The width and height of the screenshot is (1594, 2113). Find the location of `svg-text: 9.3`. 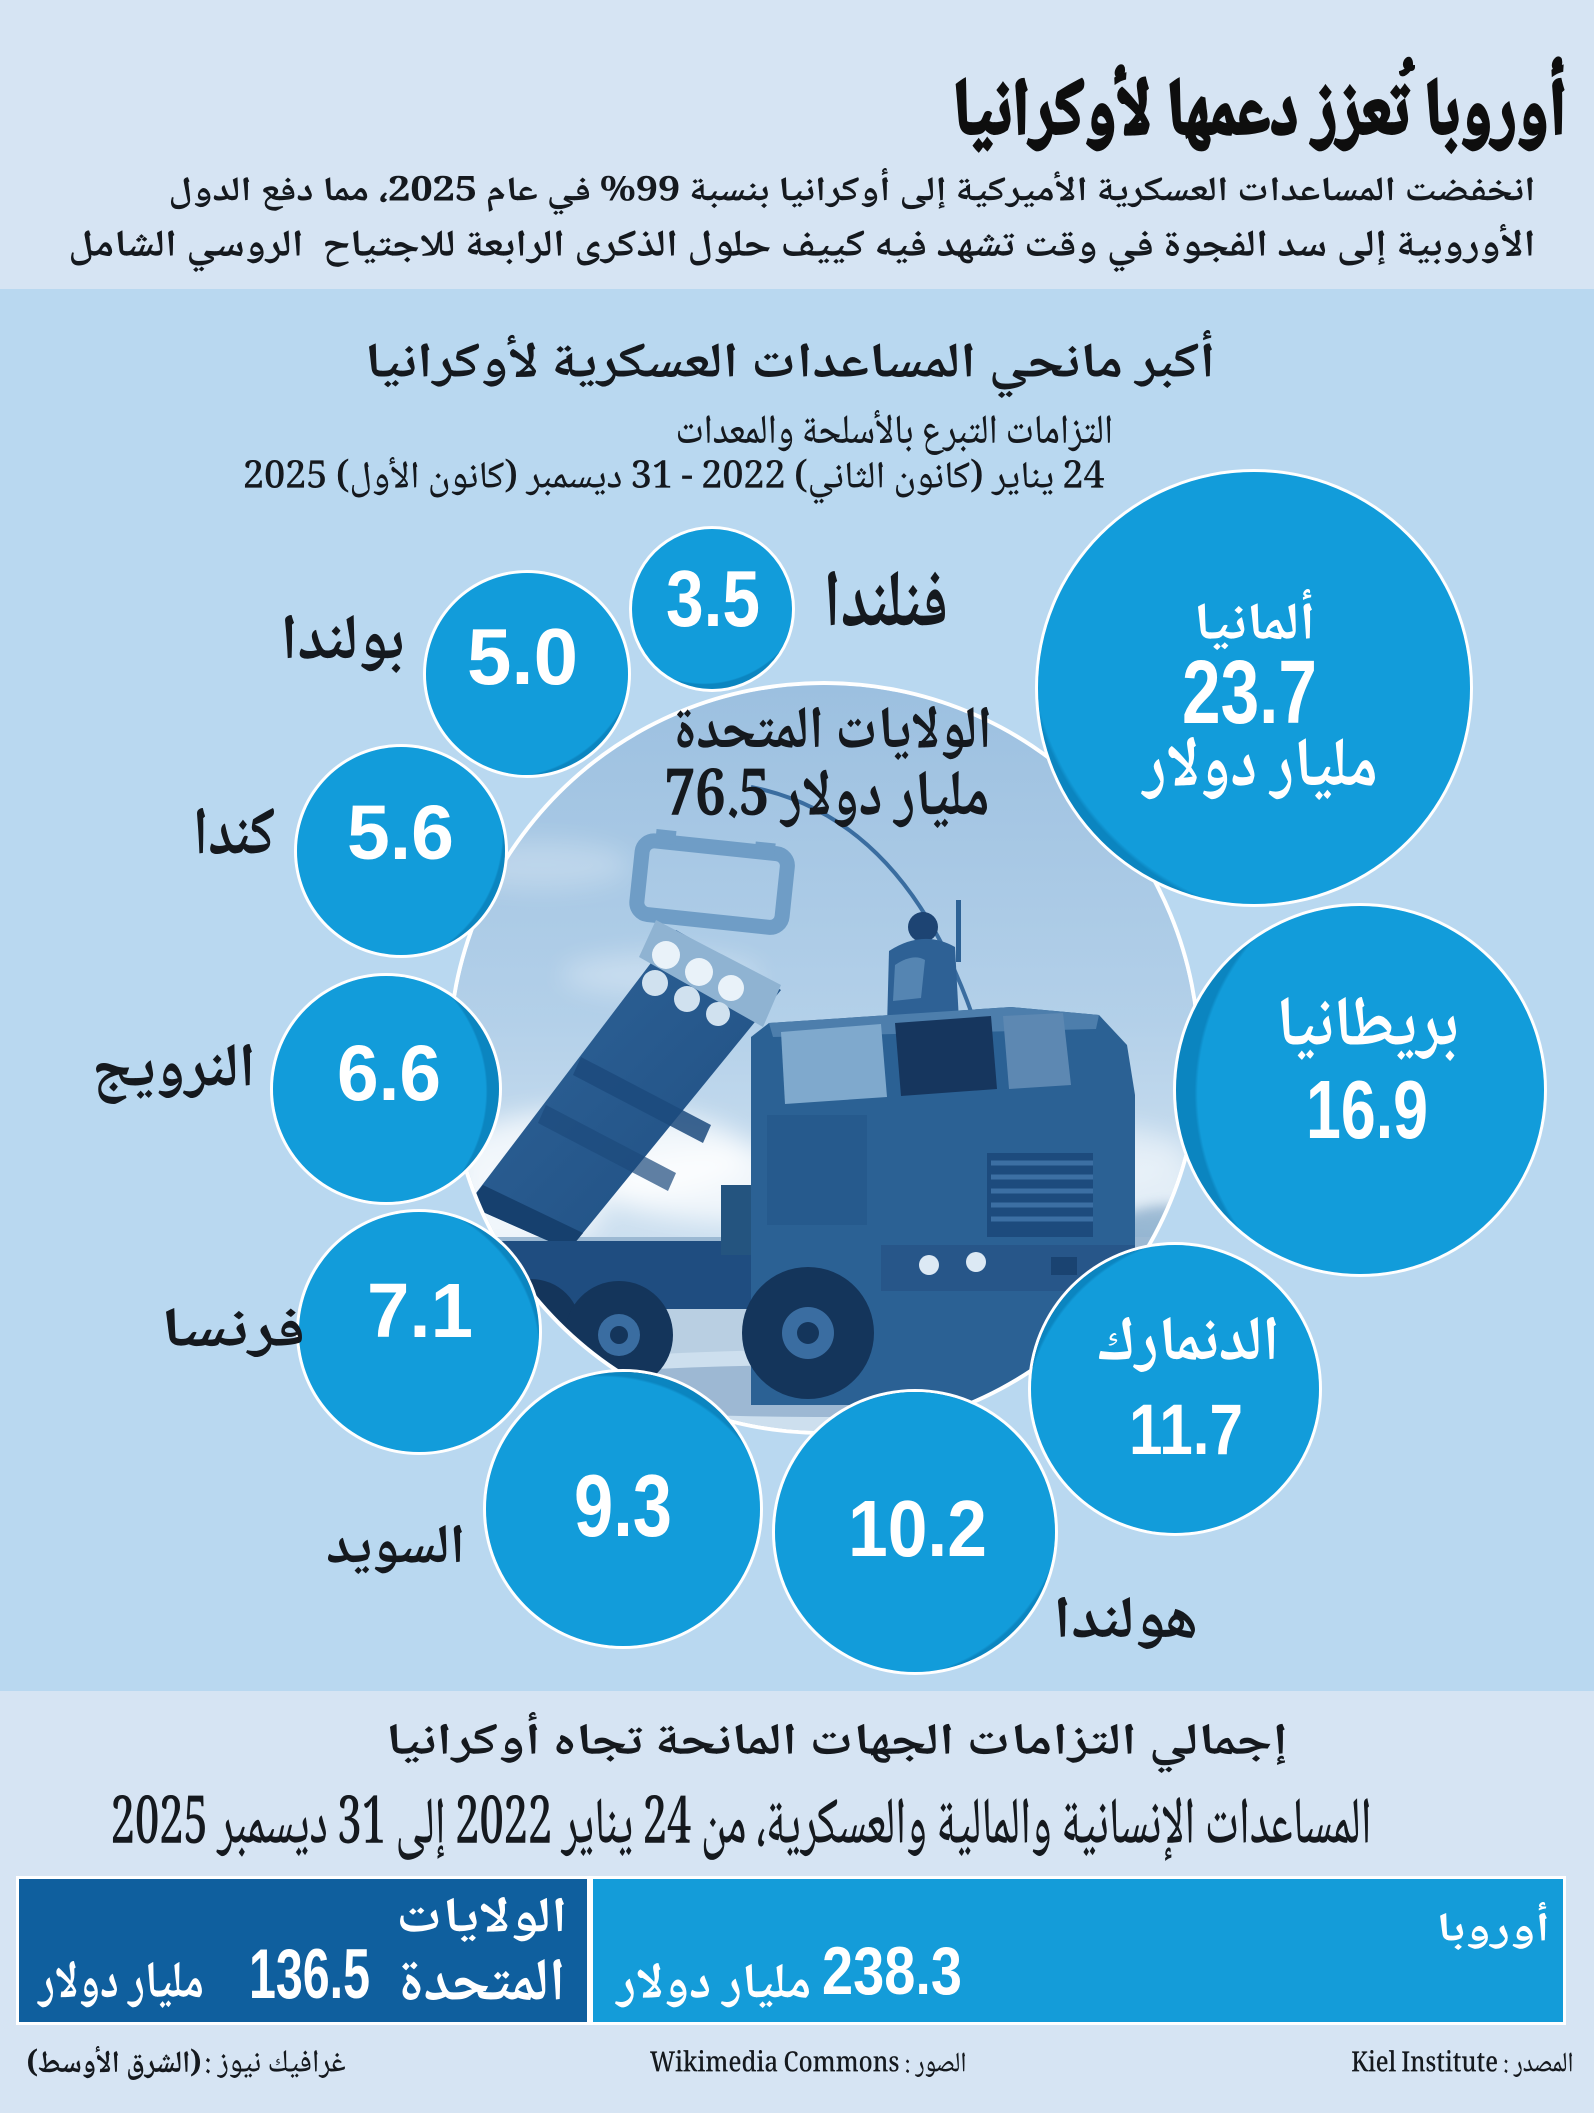

svg-text: 9.3 is located at coordinates (623, 1505).